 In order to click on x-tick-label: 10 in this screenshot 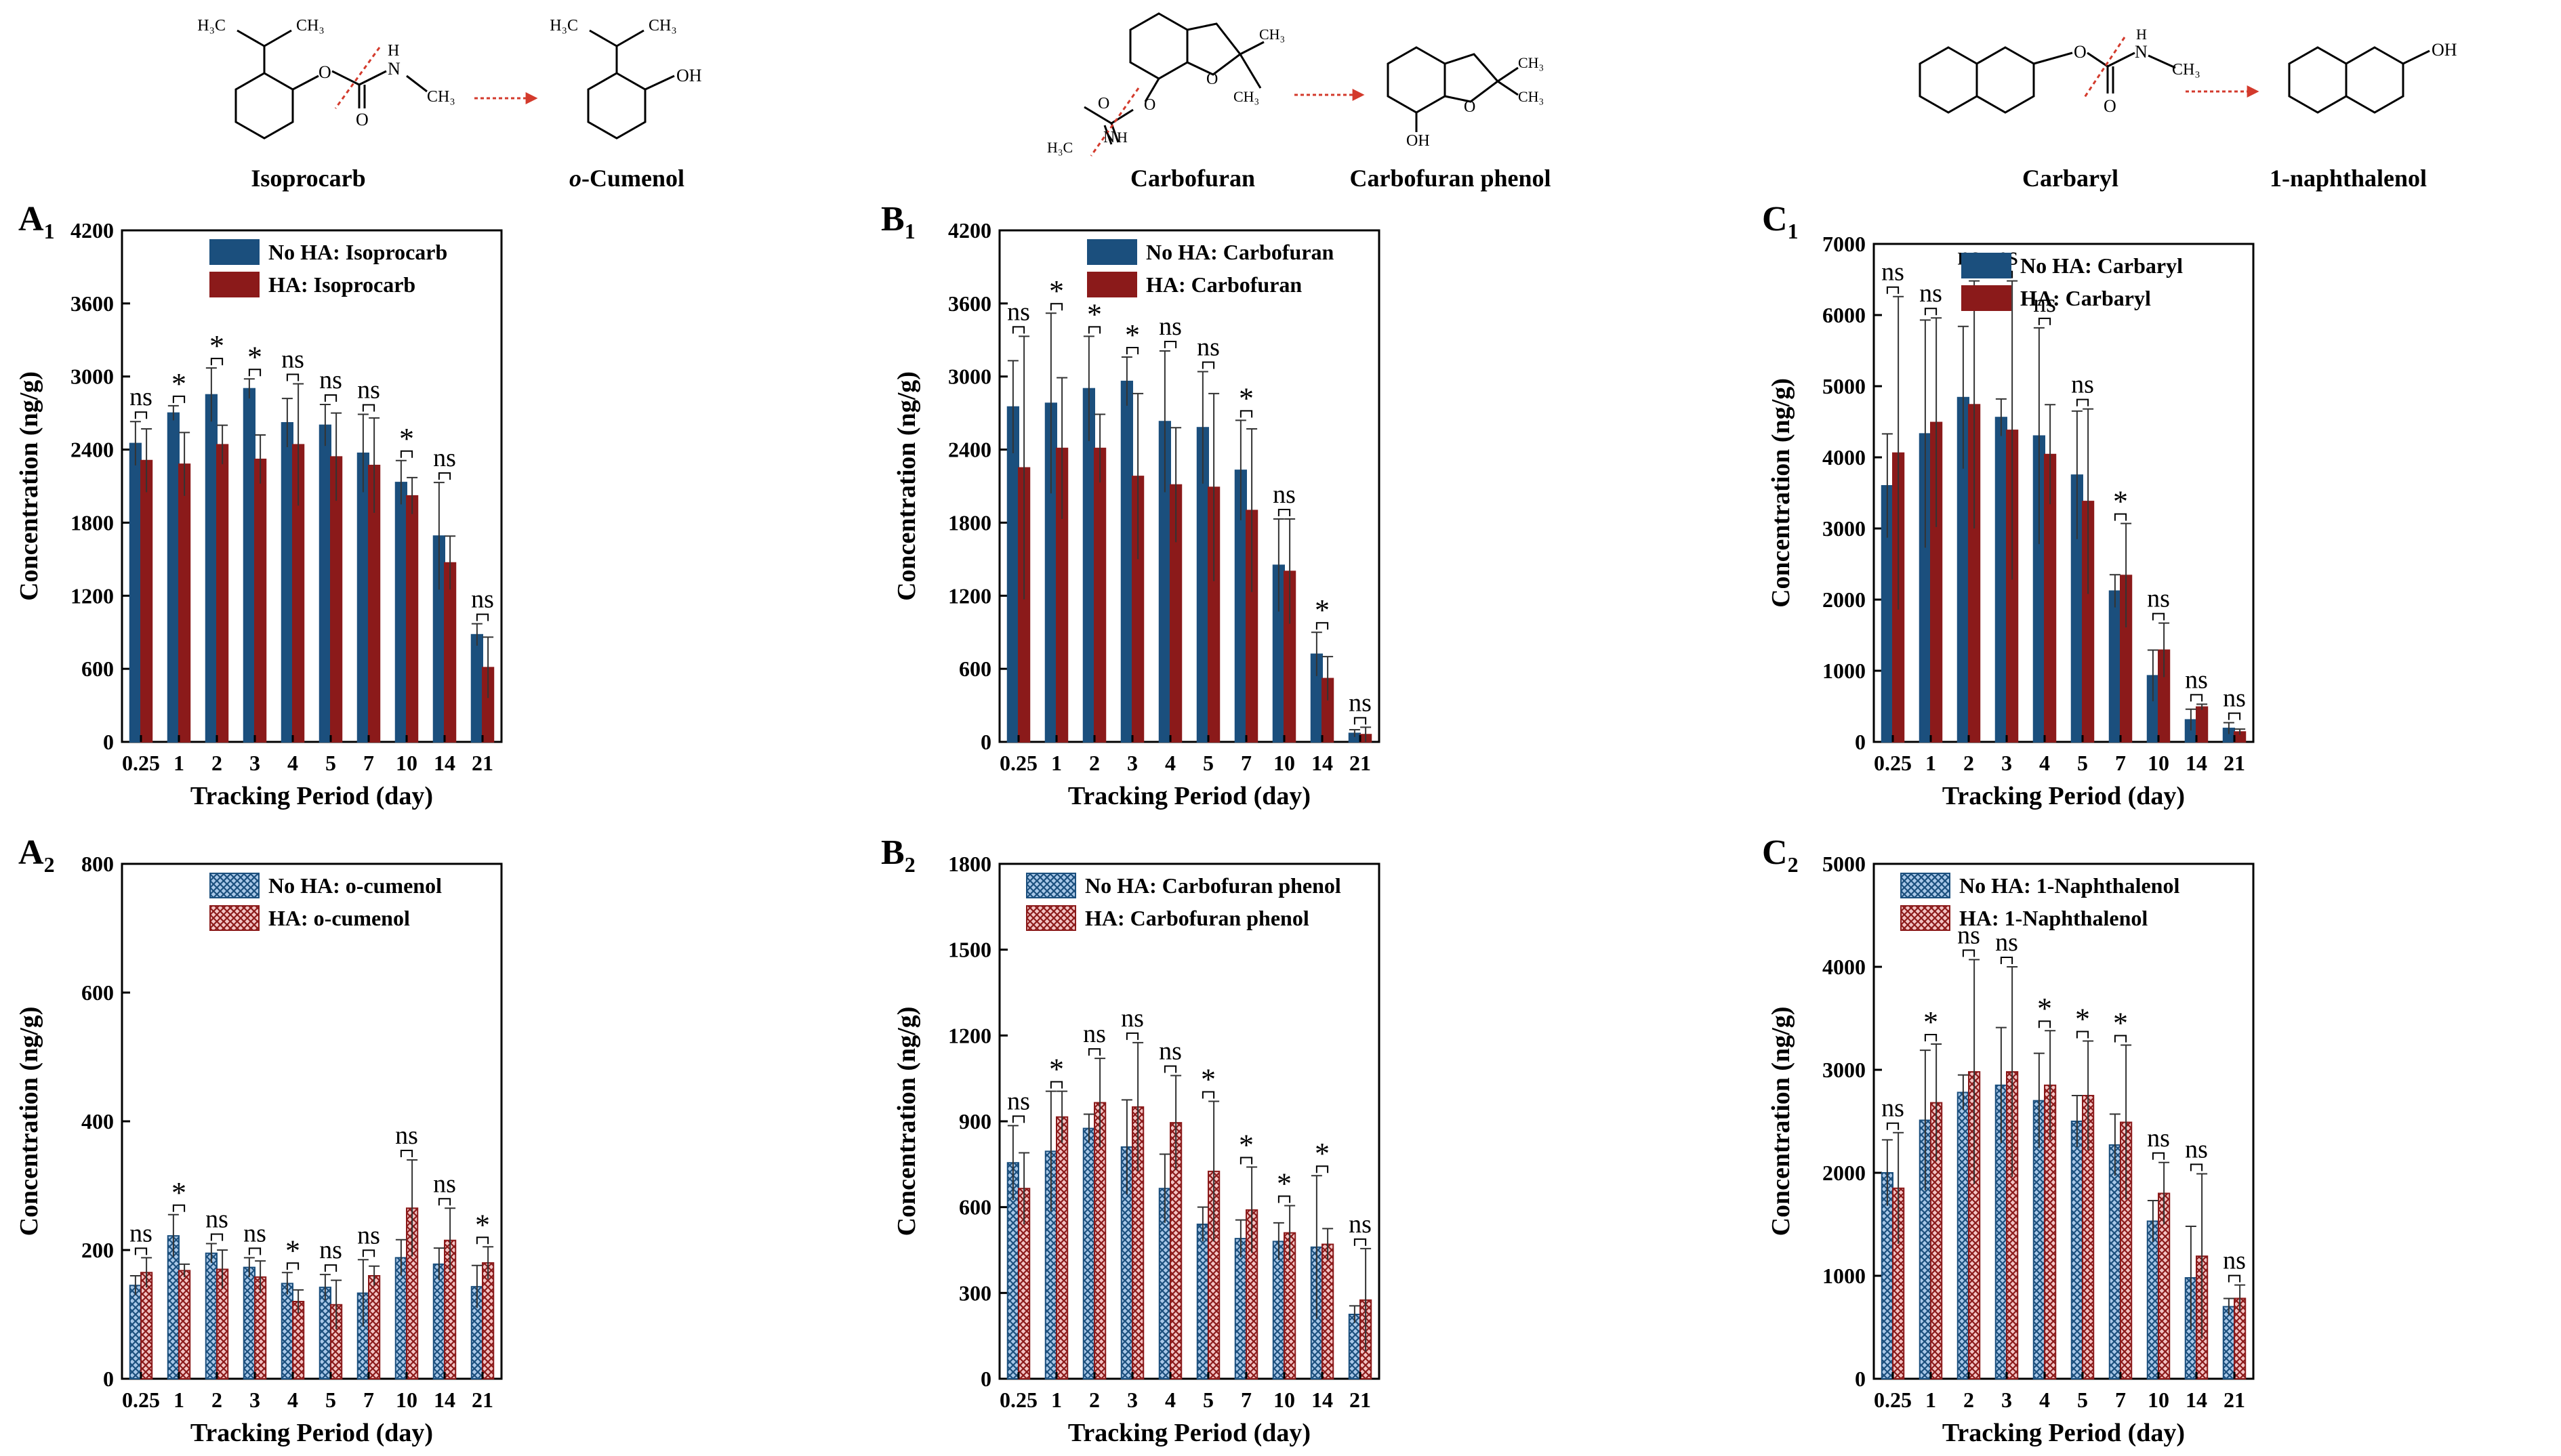, I will do `click(2158, 1400)`.